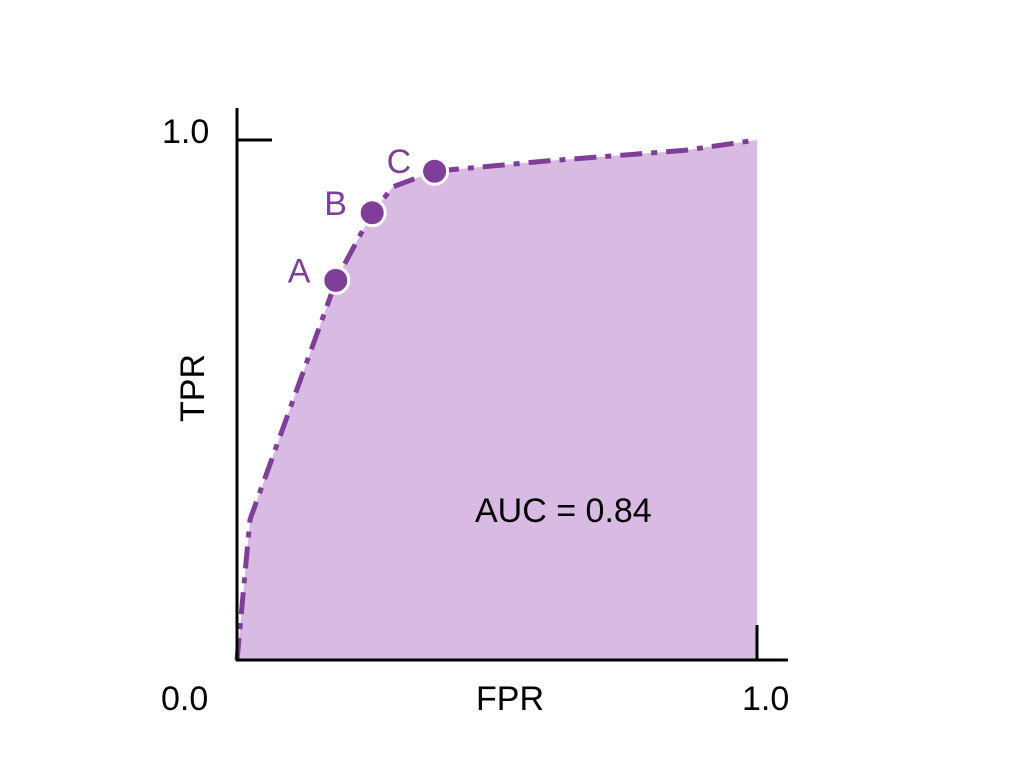 The height and width of the screenshot is (769, 1024). What do you see at coordinates (563, 511) in the screenshot?
I see `auc-annotation: AUC = 0.84` at bounding box center [563, 511].